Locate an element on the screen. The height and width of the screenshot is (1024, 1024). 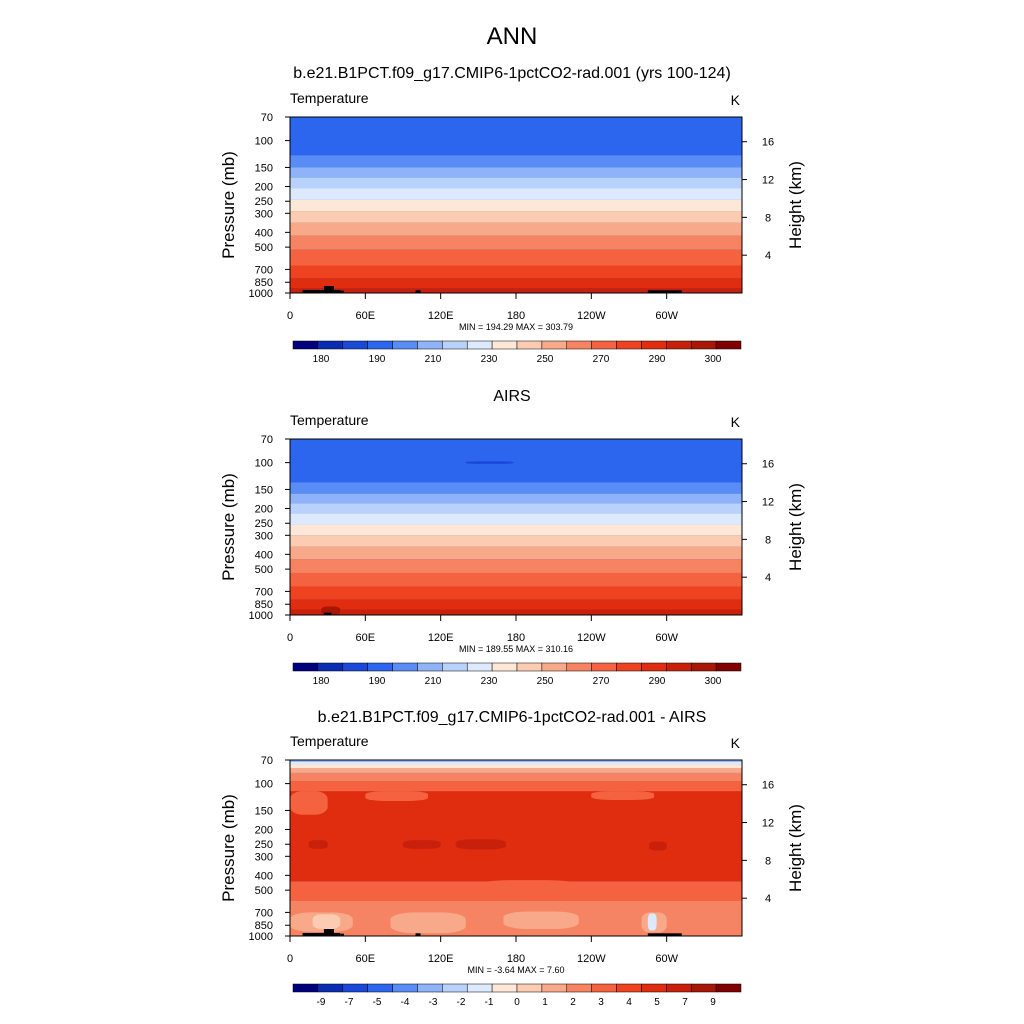
colorbar-label: 9 is located at coordinates (713, 1002).